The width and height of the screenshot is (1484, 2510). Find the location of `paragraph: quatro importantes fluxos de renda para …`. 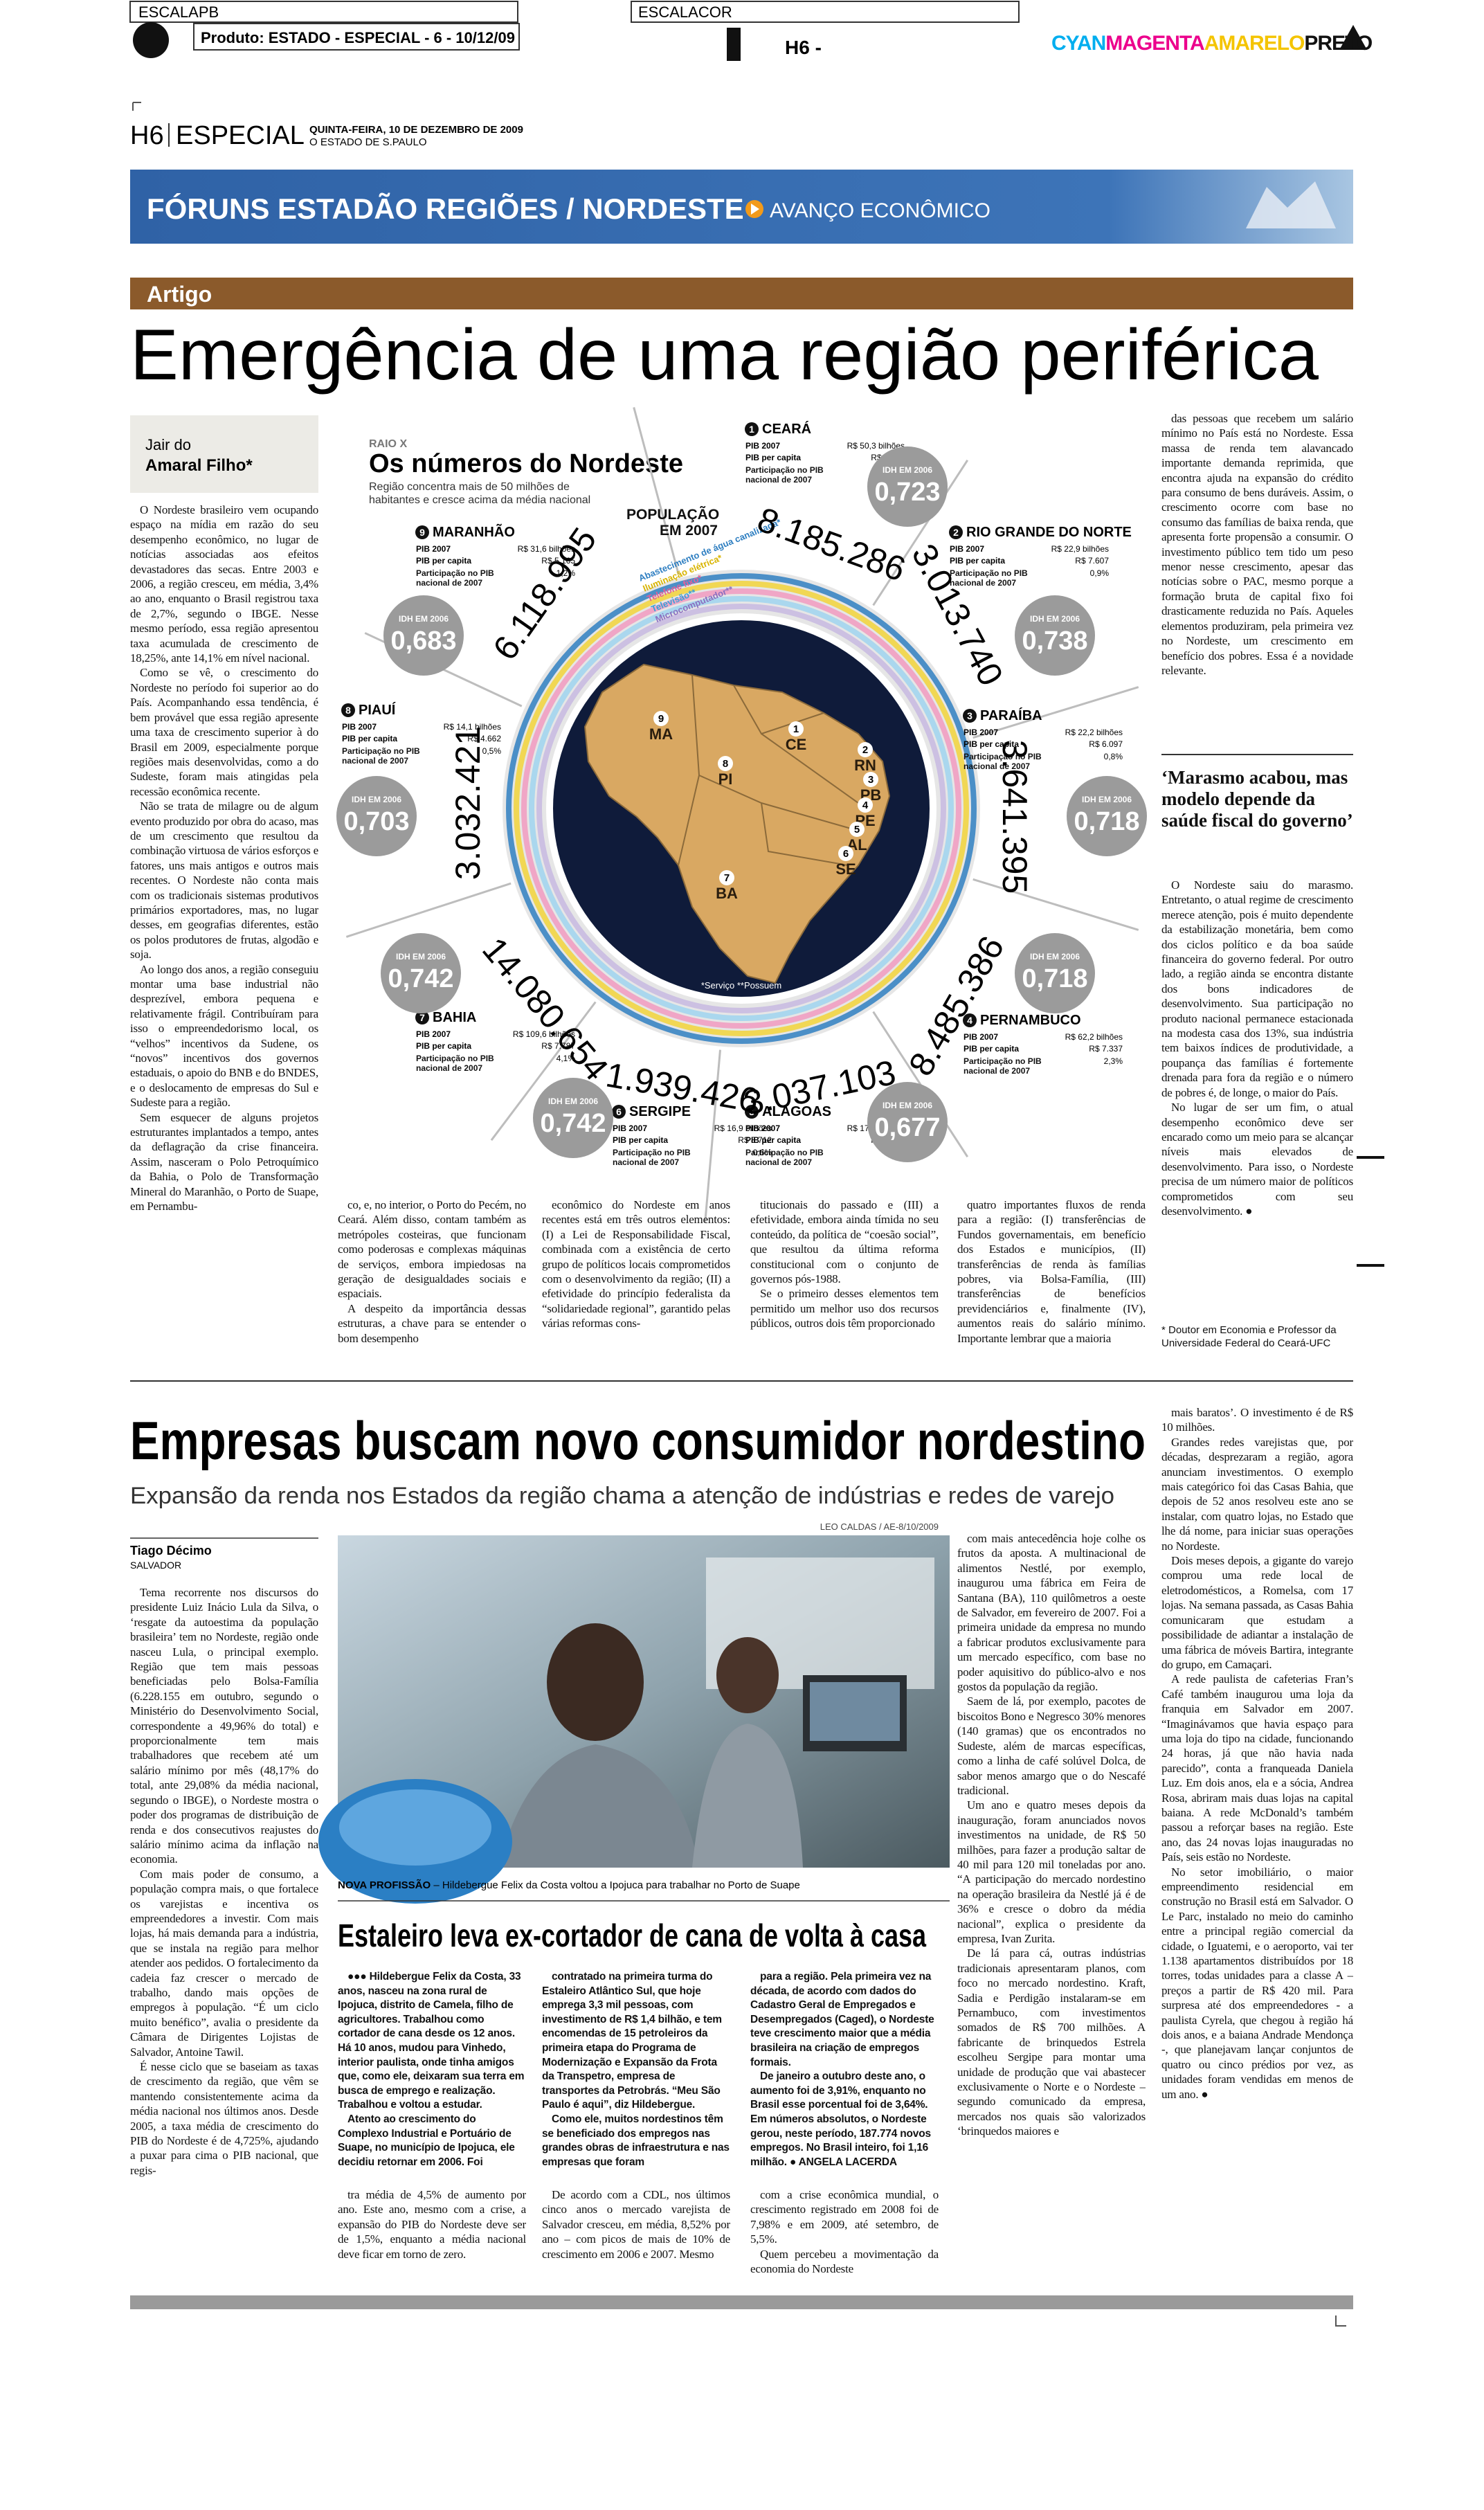

paragraph: quatro importantes fluxos de renda para … is located at coordinates (1051, 1271).